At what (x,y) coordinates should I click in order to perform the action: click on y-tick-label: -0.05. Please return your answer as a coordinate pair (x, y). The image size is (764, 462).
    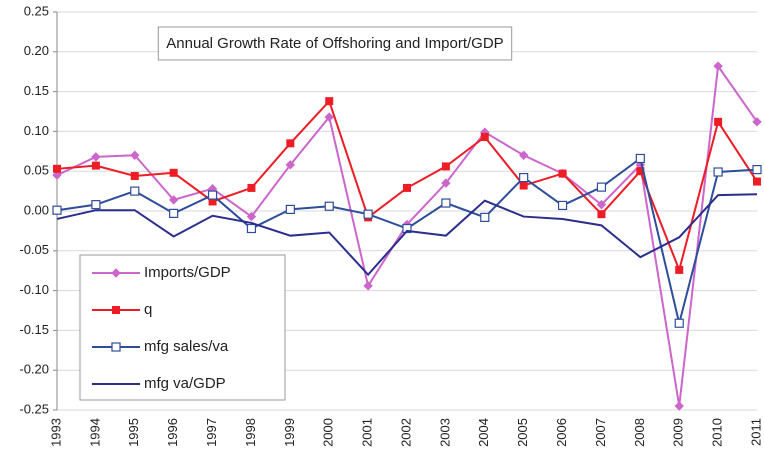
    Looking at the image, I should click on (34, 249).